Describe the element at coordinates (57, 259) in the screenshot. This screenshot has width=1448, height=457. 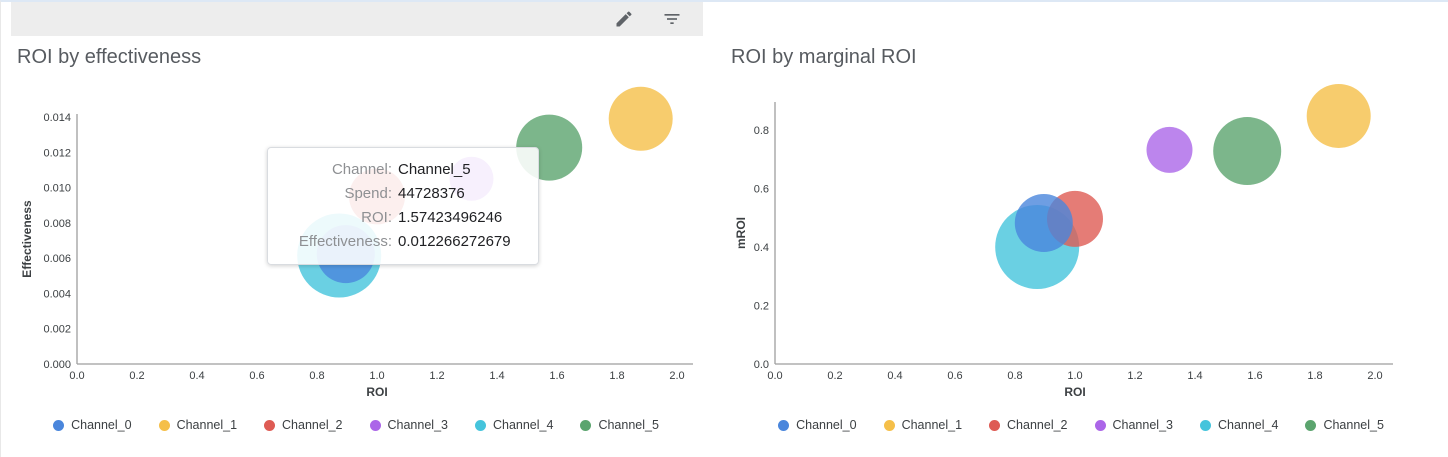
I see `y-tick-label: 0.006` at that location.